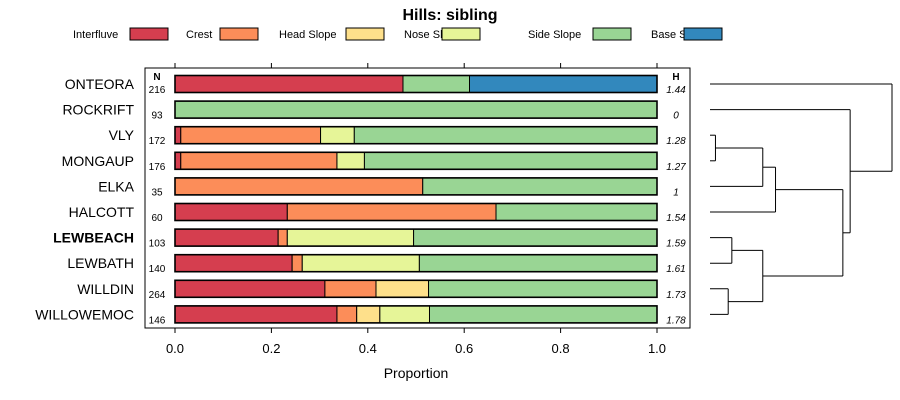 This screenshot has width=900, height=400. What do you see at coordinates (84, 314) in the screenshot?
I see `row-label-willowemoc: WILLOWEMOC` at bounding box center [84, 314].